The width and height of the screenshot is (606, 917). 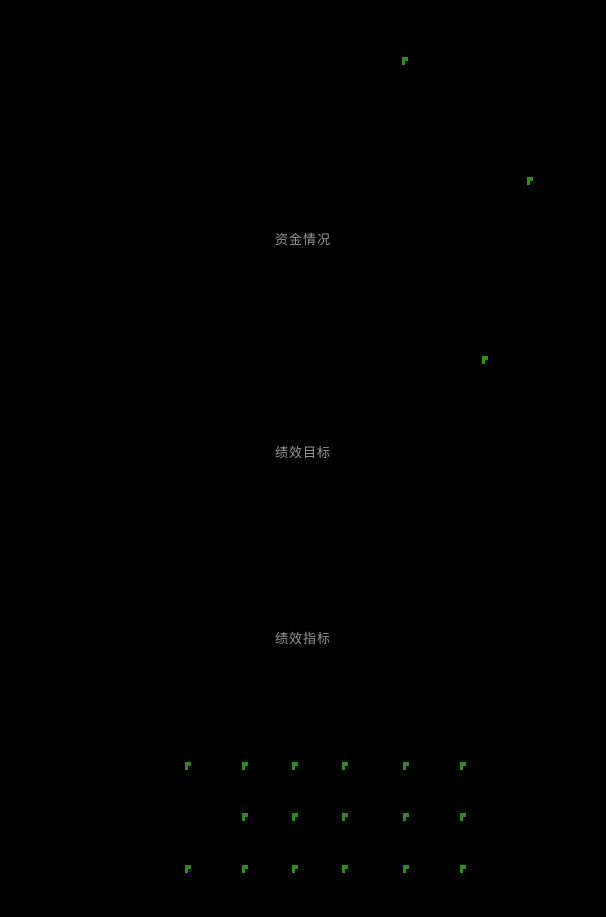 I want to click on grid-marker-r2c2, so click(x=245, y=817).